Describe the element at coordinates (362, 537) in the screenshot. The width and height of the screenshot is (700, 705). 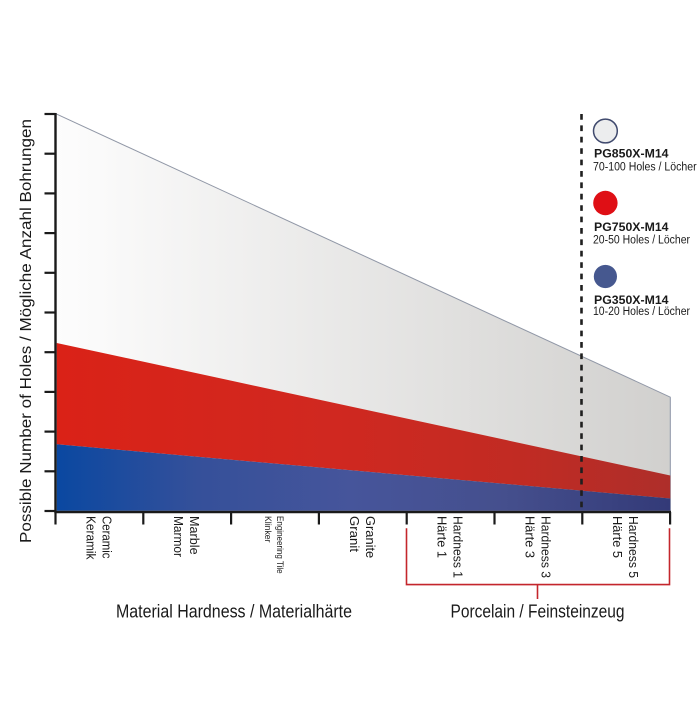
I see `svg-text: GraniteGranit` at that location.